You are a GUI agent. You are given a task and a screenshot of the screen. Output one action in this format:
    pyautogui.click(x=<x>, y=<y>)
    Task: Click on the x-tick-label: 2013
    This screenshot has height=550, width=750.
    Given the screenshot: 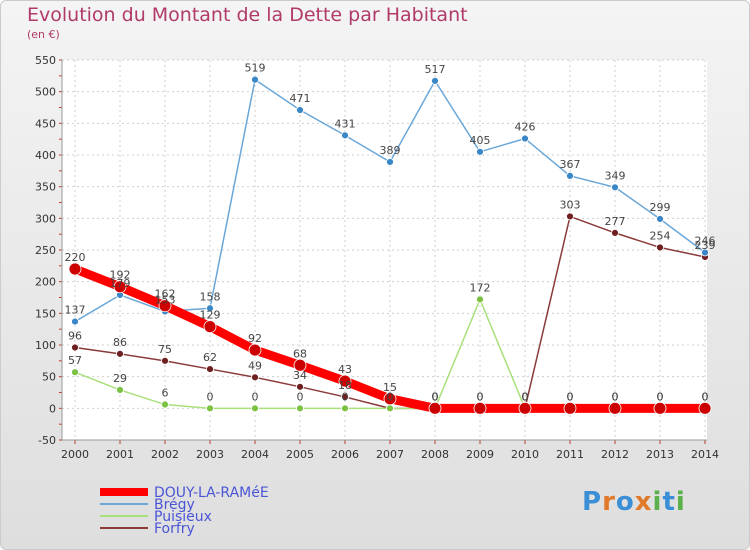 What is the action you would take?
    pyautogui.click(x=660, y=454)
    